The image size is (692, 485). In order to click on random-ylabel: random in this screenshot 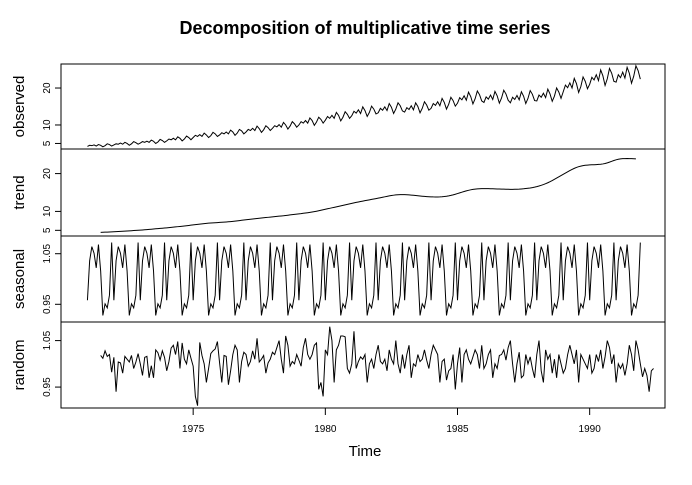, I will do `click(19, 365)`.